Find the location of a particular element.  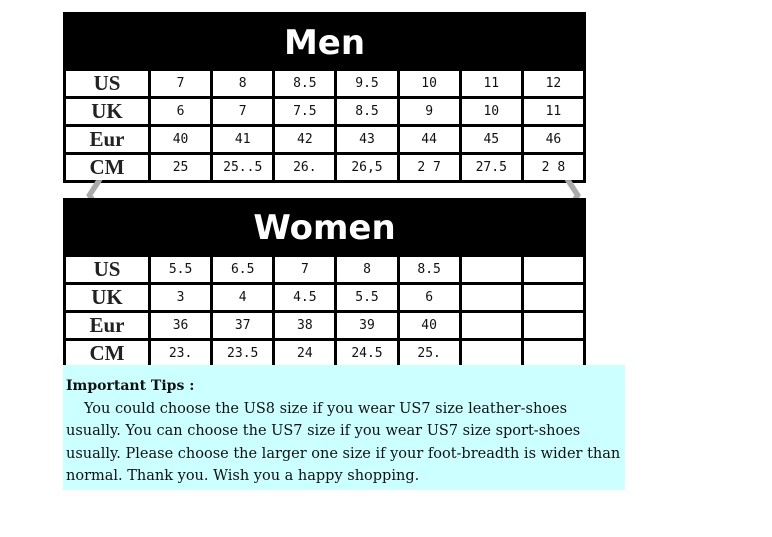

size-cell: 23.5 is located at coordinates (243, 353).